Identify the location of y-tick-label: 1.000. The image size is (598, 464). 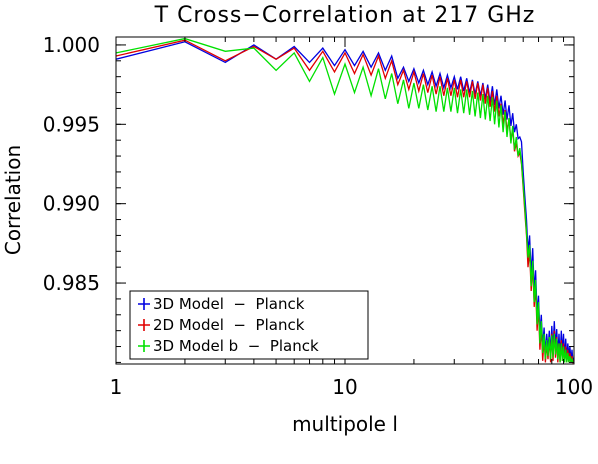
(71, 45).